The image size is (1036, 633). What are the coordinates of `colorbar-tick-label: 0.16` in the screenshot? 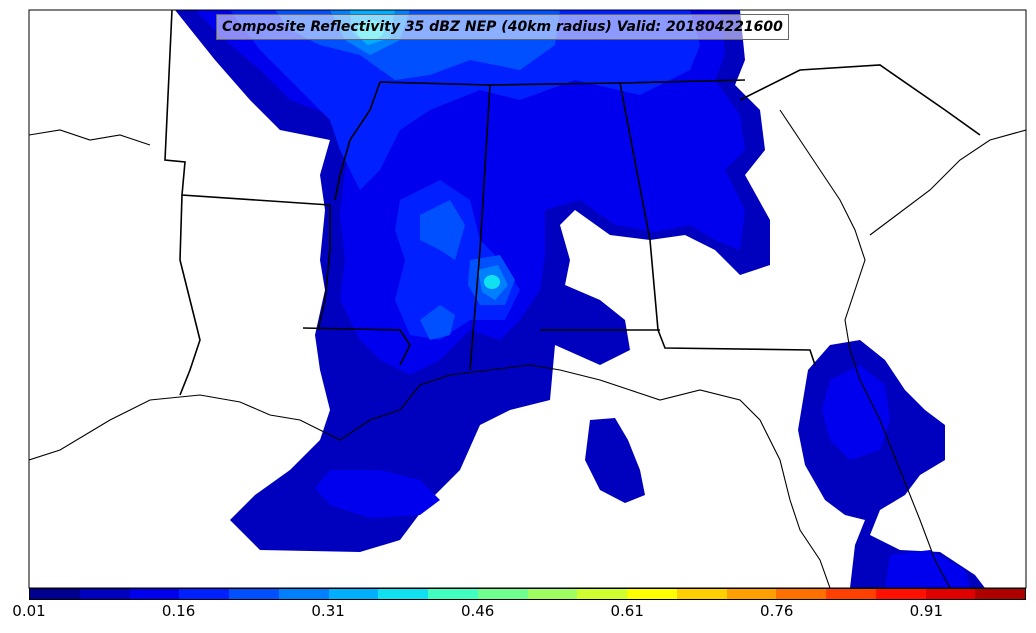 It's located at (178, 611).